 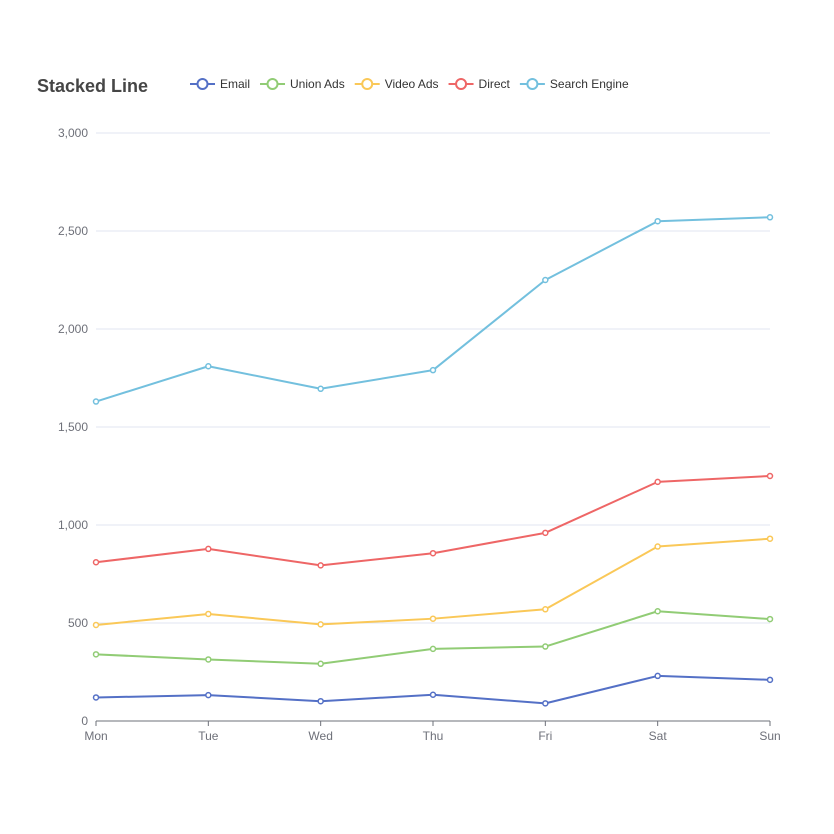 I want to click on legend-item-video-ads: Video Ads, so click(x=396, y=84).